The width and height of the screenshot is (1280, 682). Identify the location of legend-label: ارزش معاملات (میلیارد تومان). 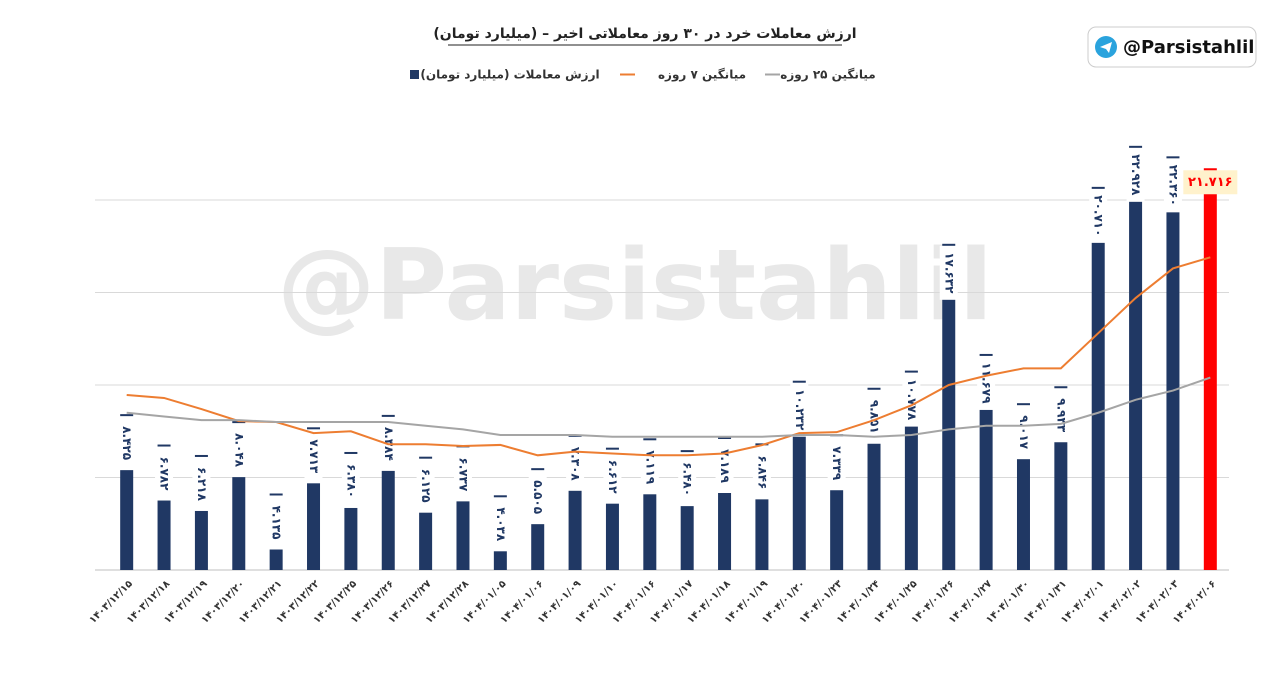
(509, 75).